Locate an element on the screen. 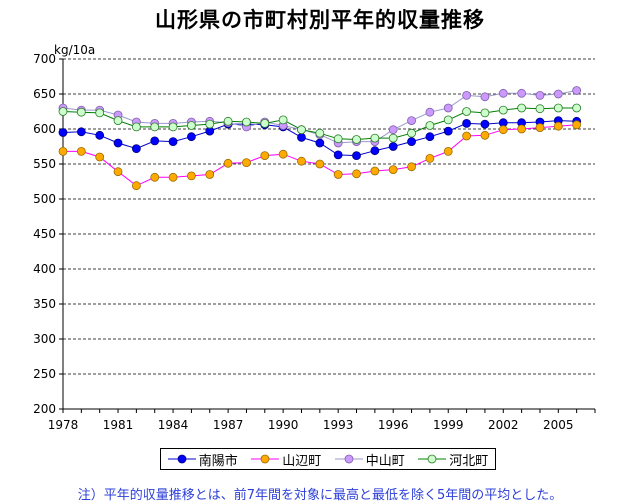 The height and width of the screenshot is (504, 640). series-3-point-2002 is located at coordinates (503, 110).